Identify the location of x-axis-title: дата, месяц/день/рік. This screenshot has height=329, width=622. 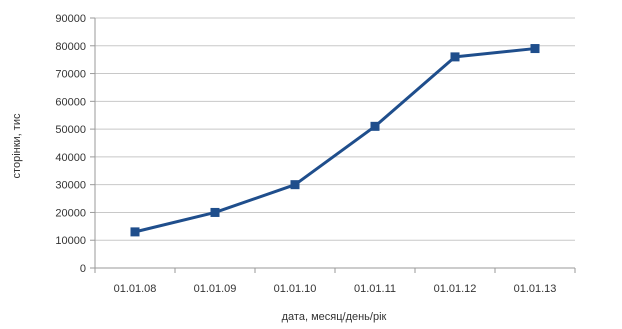
(334, 317).